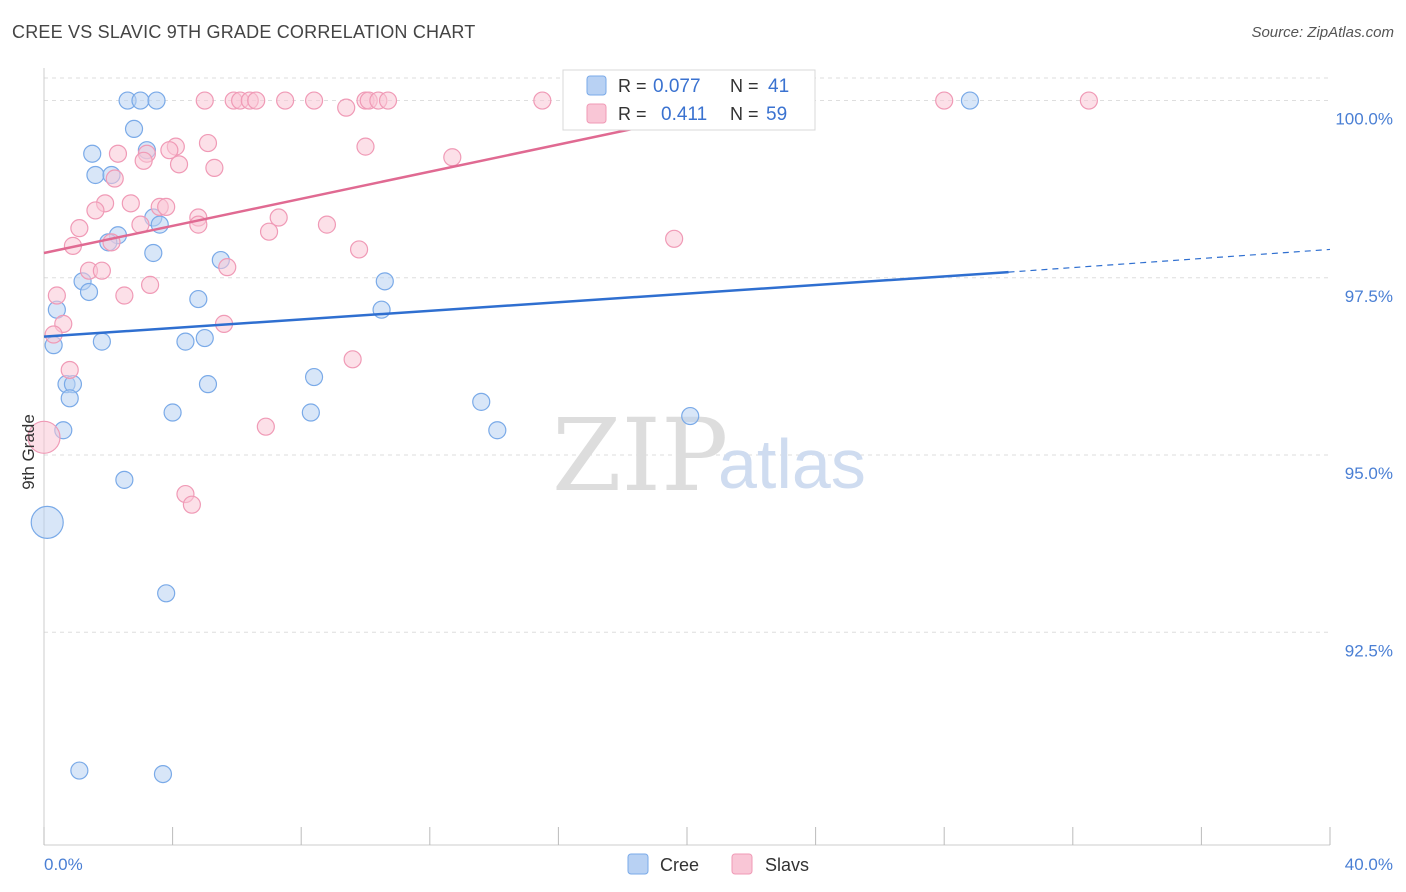 The height and width of the screenshot is (892, 1406). Describe the element at coordinates (679, 865) in the screenshot. I see `cree-bottom-label: Cree` at that location.